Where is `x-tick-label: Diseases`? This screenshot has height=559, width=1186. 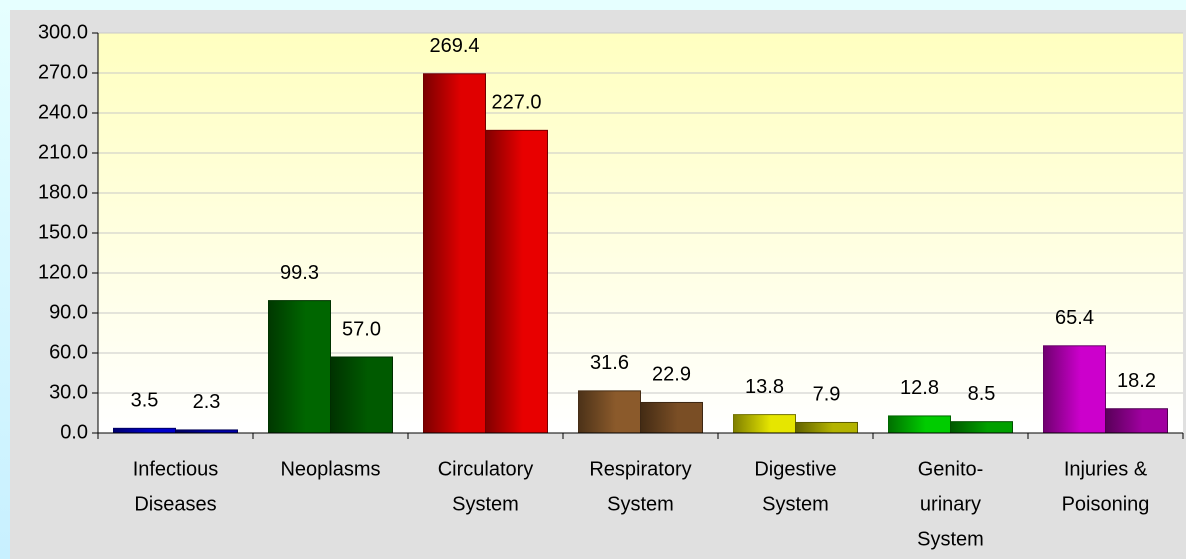
x-tick-label: Diseases is located at coordinates (175, 504).